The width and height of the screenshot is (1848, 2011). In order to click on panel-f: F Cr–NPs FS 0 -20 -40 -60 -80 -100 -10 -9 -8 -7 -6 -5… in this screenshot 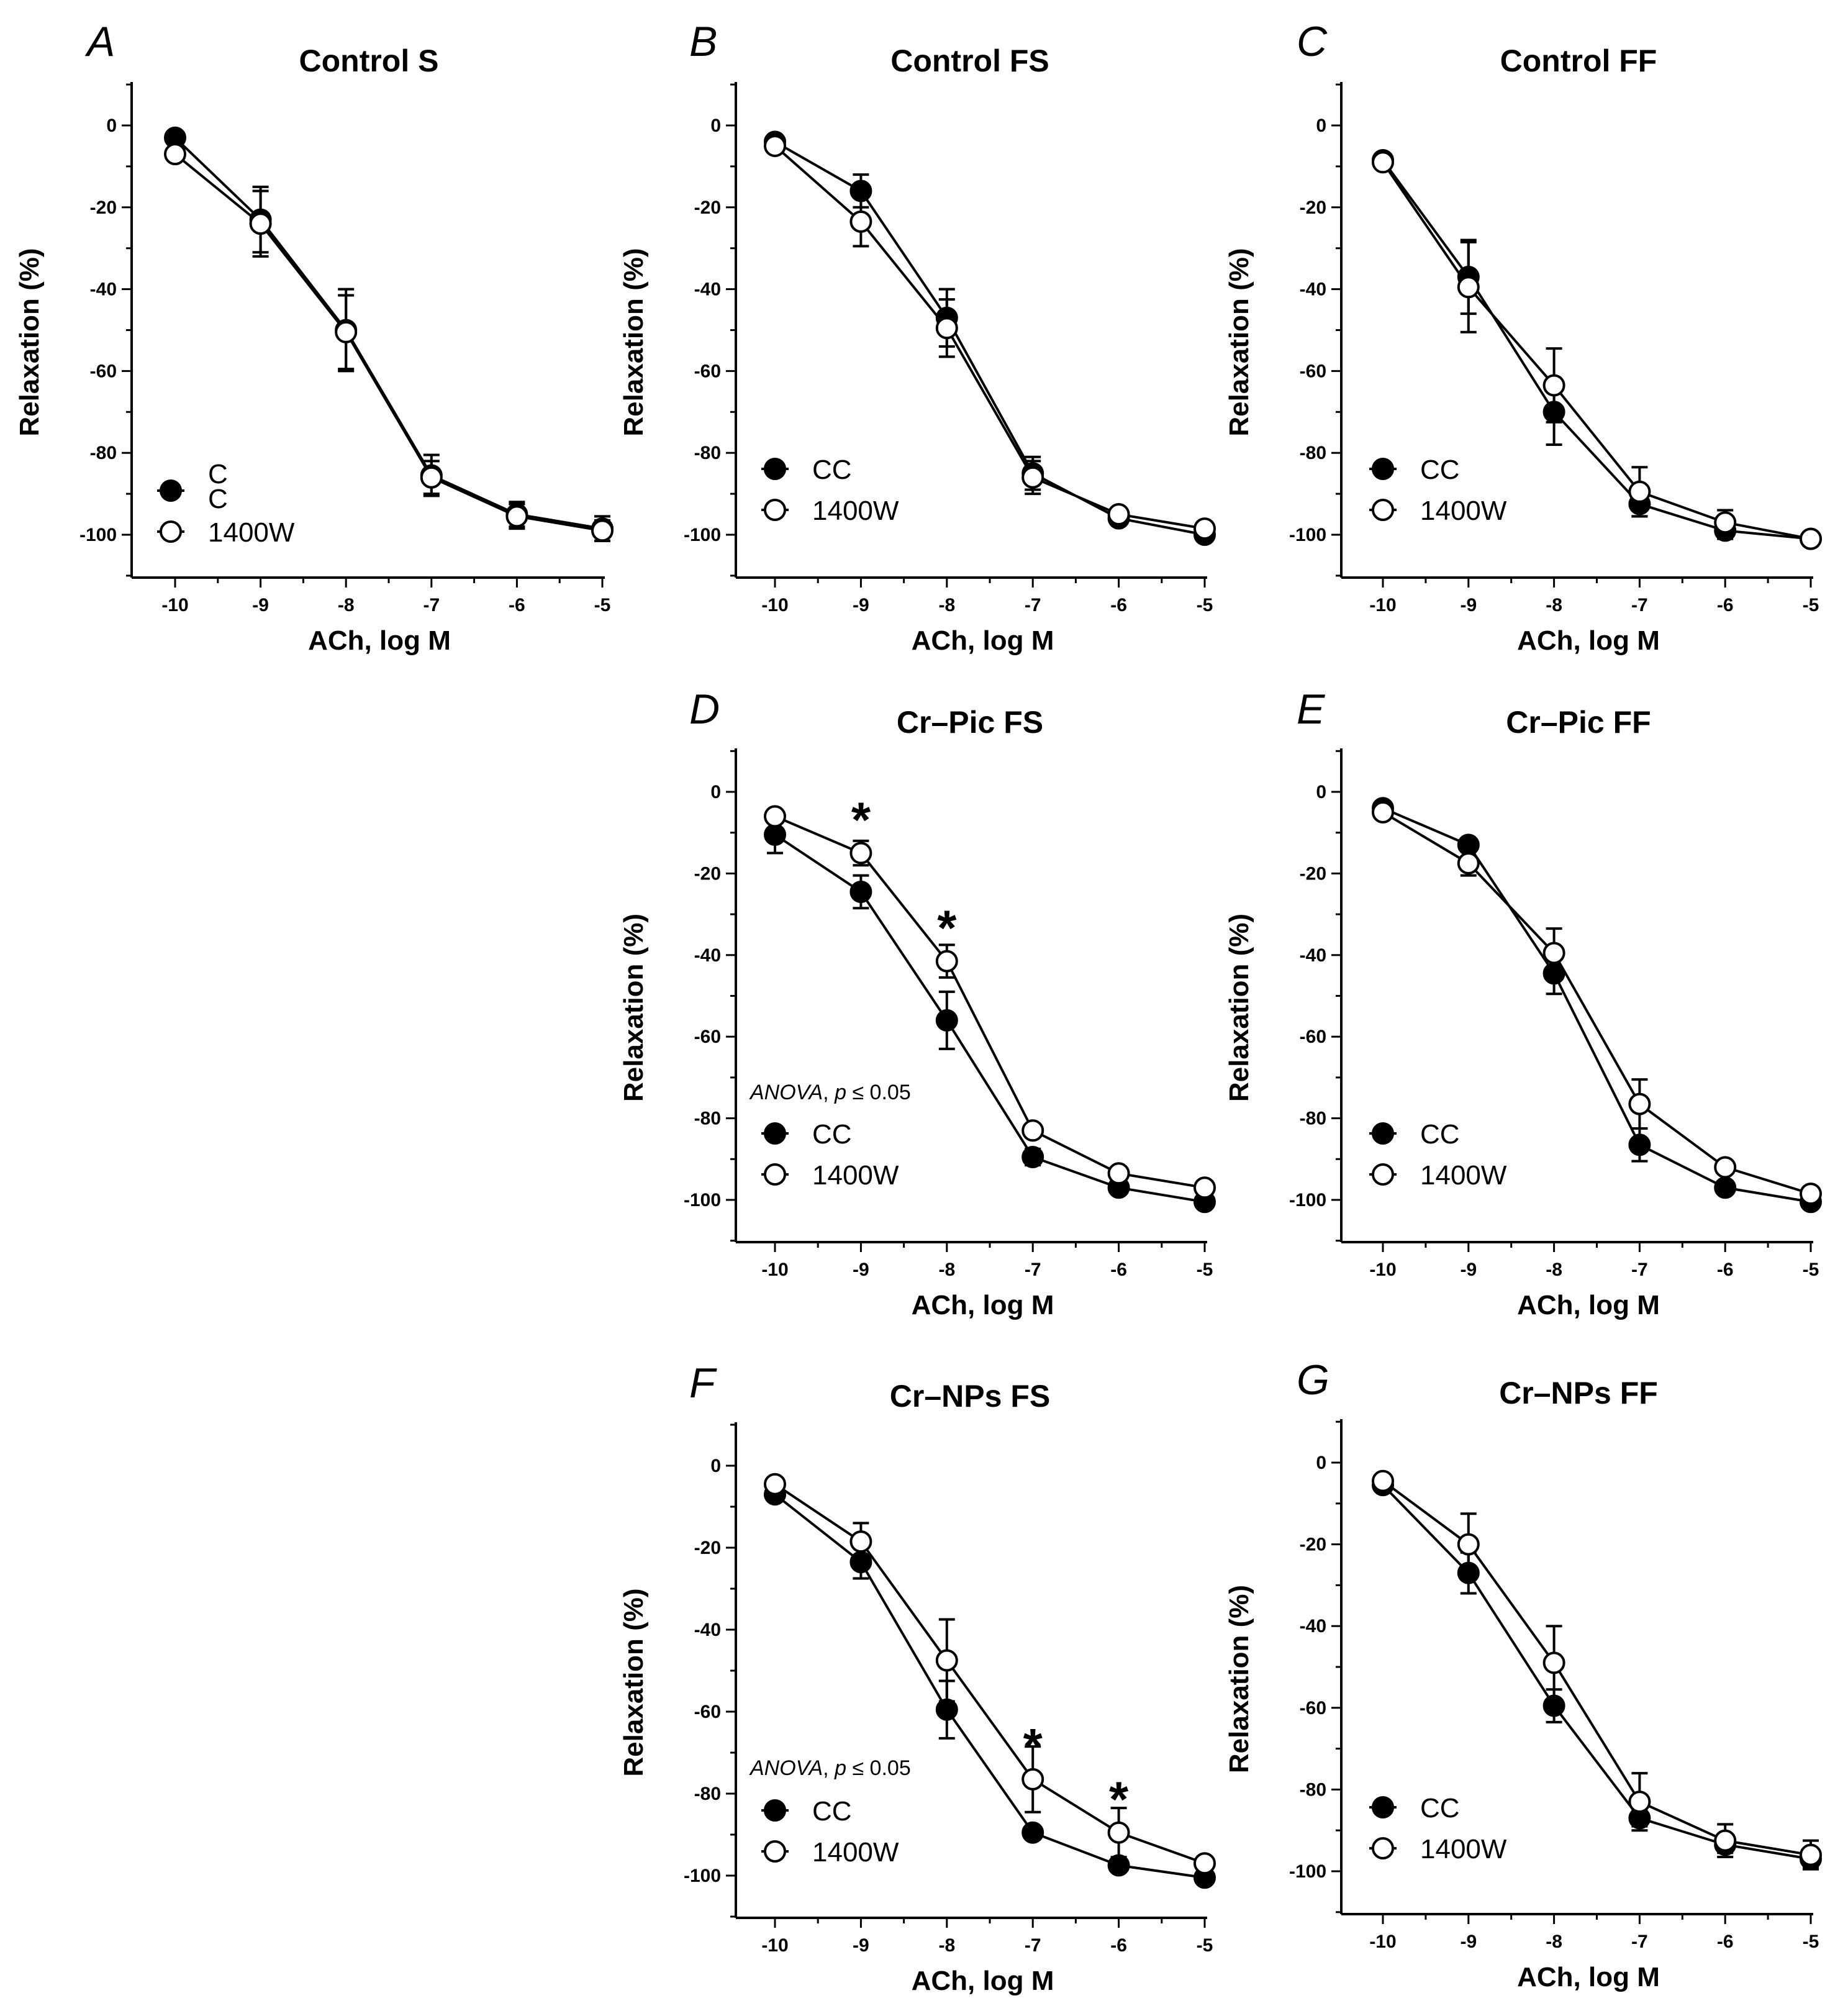, I will do `click(917, 1678)`.